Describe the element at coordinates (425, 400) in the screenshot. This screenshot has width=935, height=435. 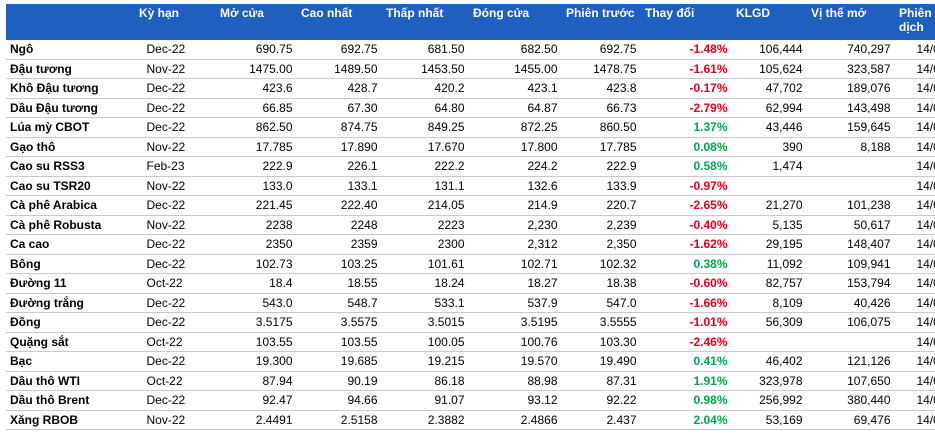
I see `cell-low: 91.07` at that location.